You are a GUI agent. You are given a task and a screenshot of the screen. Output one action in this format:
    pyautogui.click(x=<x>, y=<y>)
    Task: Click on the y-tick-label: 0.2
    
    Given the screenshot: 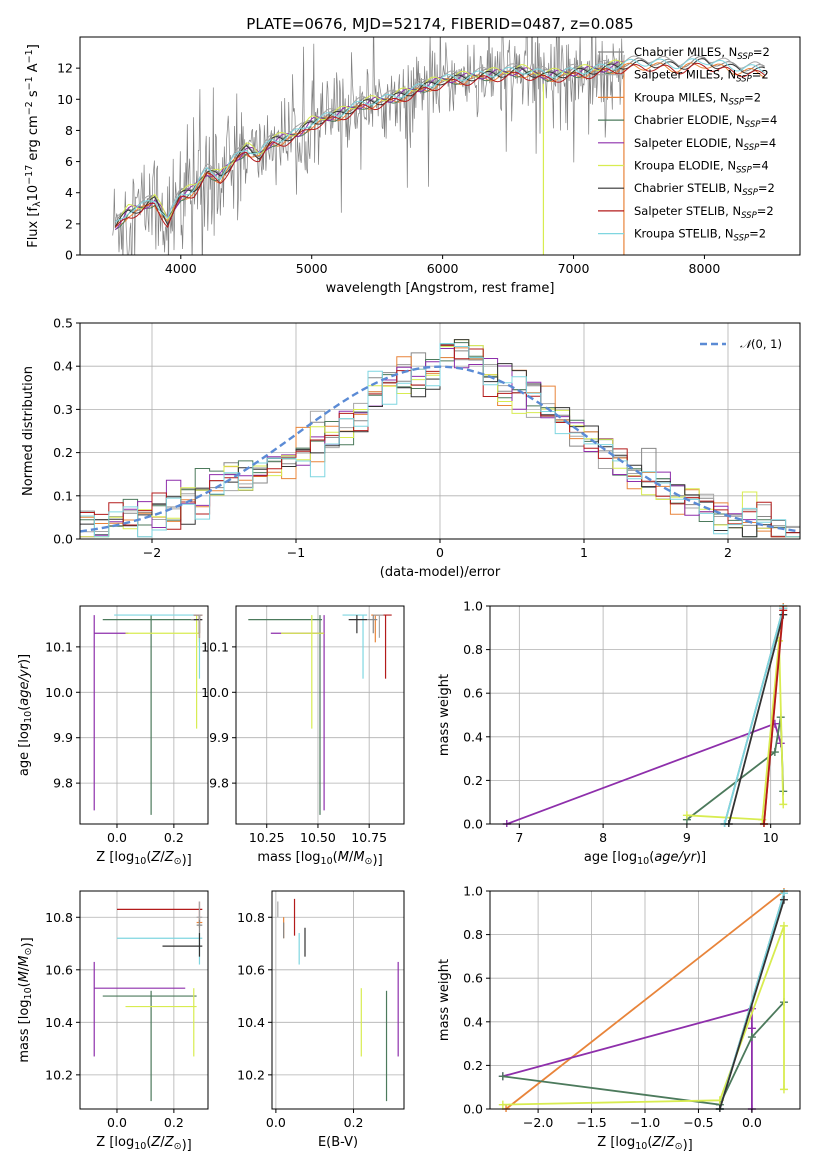 What is the action you would take?
    pyautogui.click(x=63, y=452)
    